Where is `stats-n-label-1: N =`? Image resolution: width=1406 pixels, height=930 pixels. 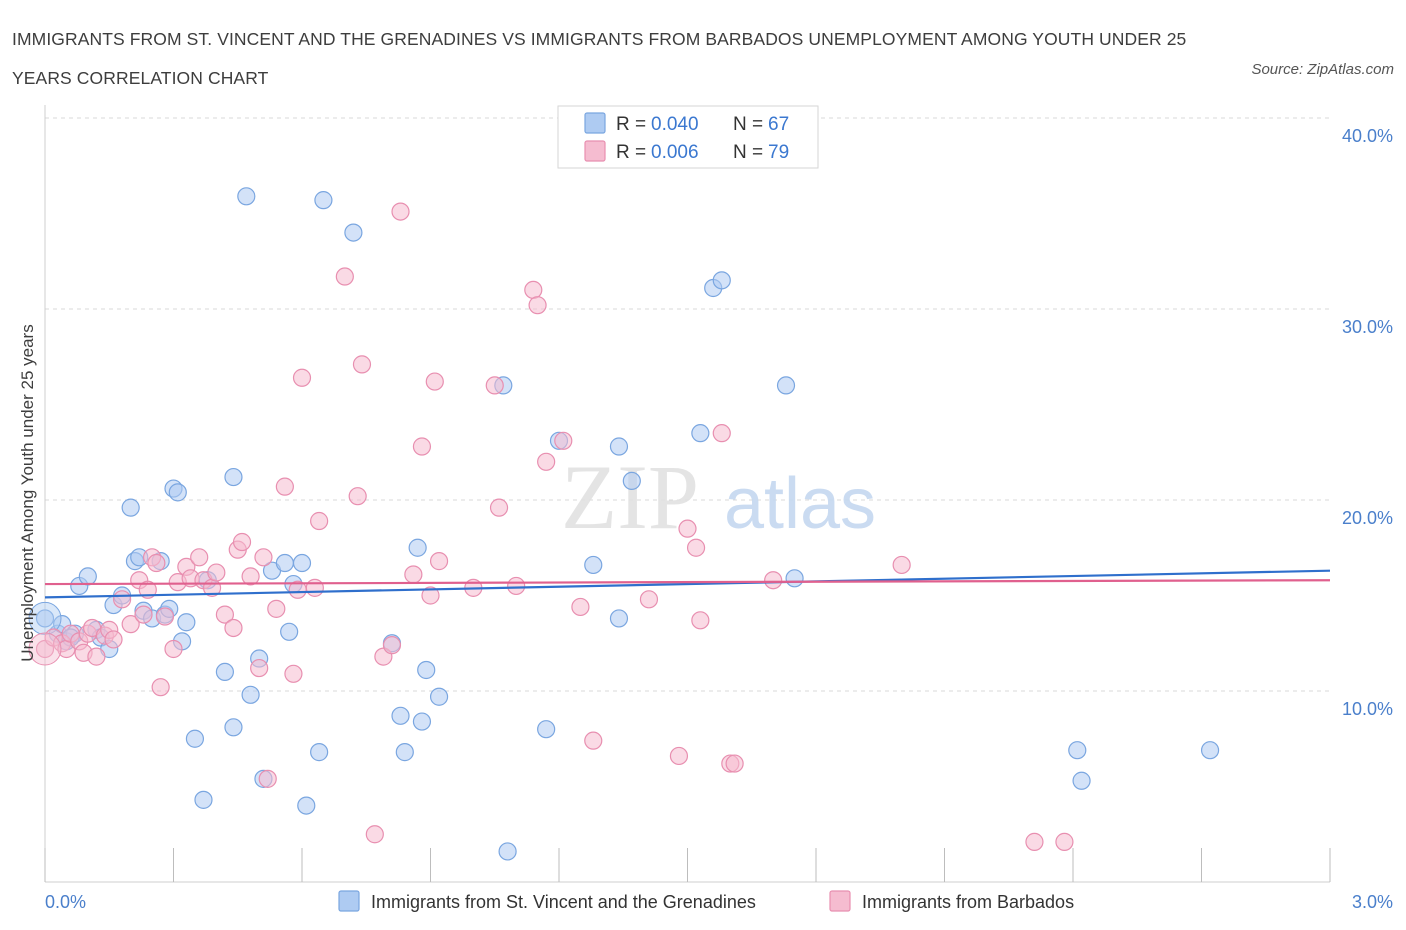 stats-n-label-1: N = is located at coordinates (748, 124).